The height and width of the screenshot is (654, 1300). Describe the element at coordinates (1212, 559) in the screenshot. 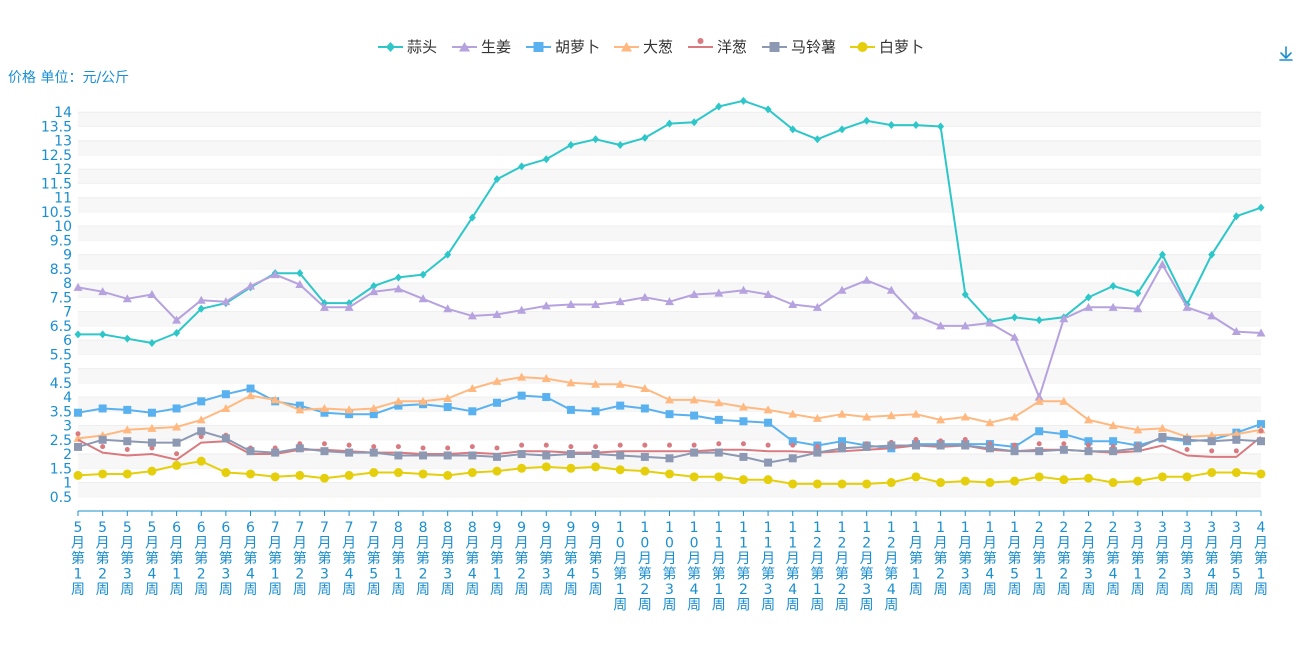

I see `x-tick-label: 3 月第 4 周` at that location.